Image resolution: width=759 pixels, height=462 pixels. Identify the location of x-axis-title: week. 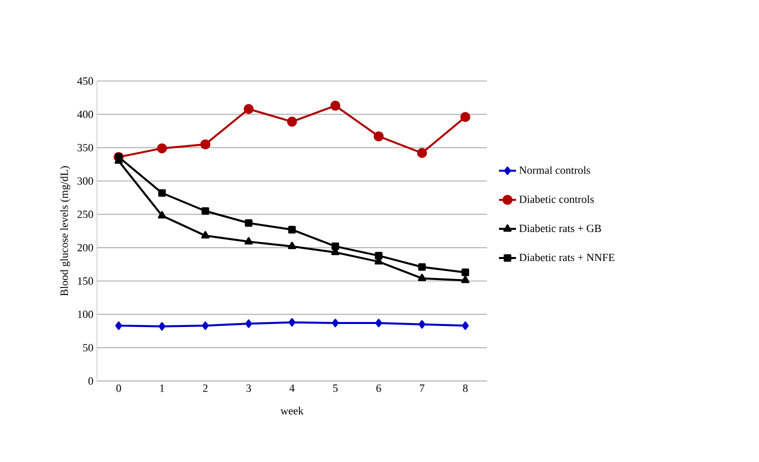
(292, 410).